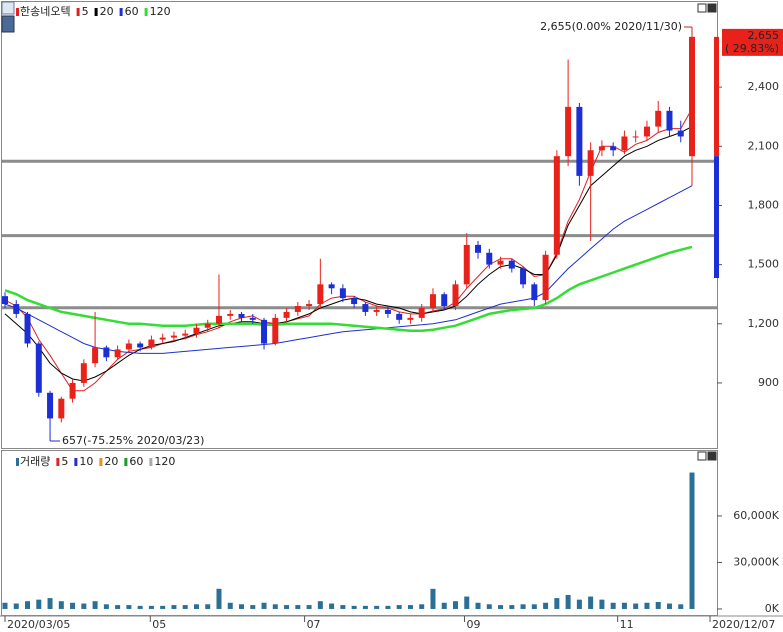  Describe the element at coordinates (86, 461) in the screenshot. I see `legend-label: 10` at that location.